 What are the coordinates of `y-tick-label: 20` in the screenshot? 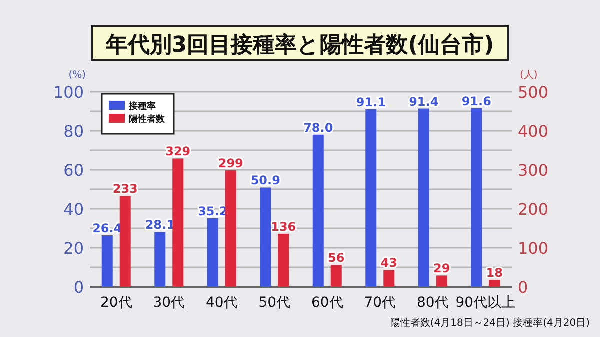 It's located at (74, 248).